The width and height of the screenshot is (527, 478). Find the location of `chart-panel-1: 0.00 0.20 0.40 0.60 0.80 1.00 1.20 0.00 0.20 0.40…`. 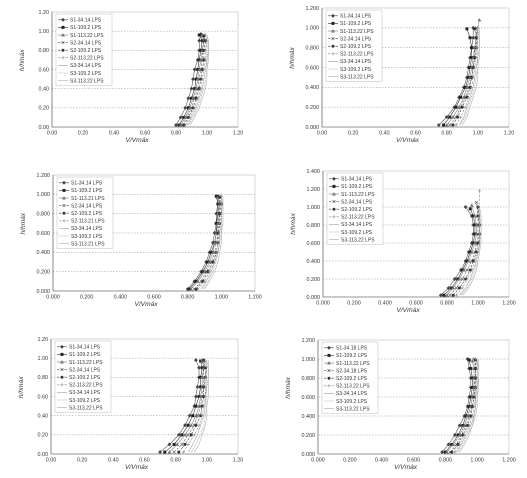

chart-panel-1: 0.00 0.20 0.40 0.60 0.80 1.00 1.20 0.00 0.20 0.40… is located at coordinates (131, 77).